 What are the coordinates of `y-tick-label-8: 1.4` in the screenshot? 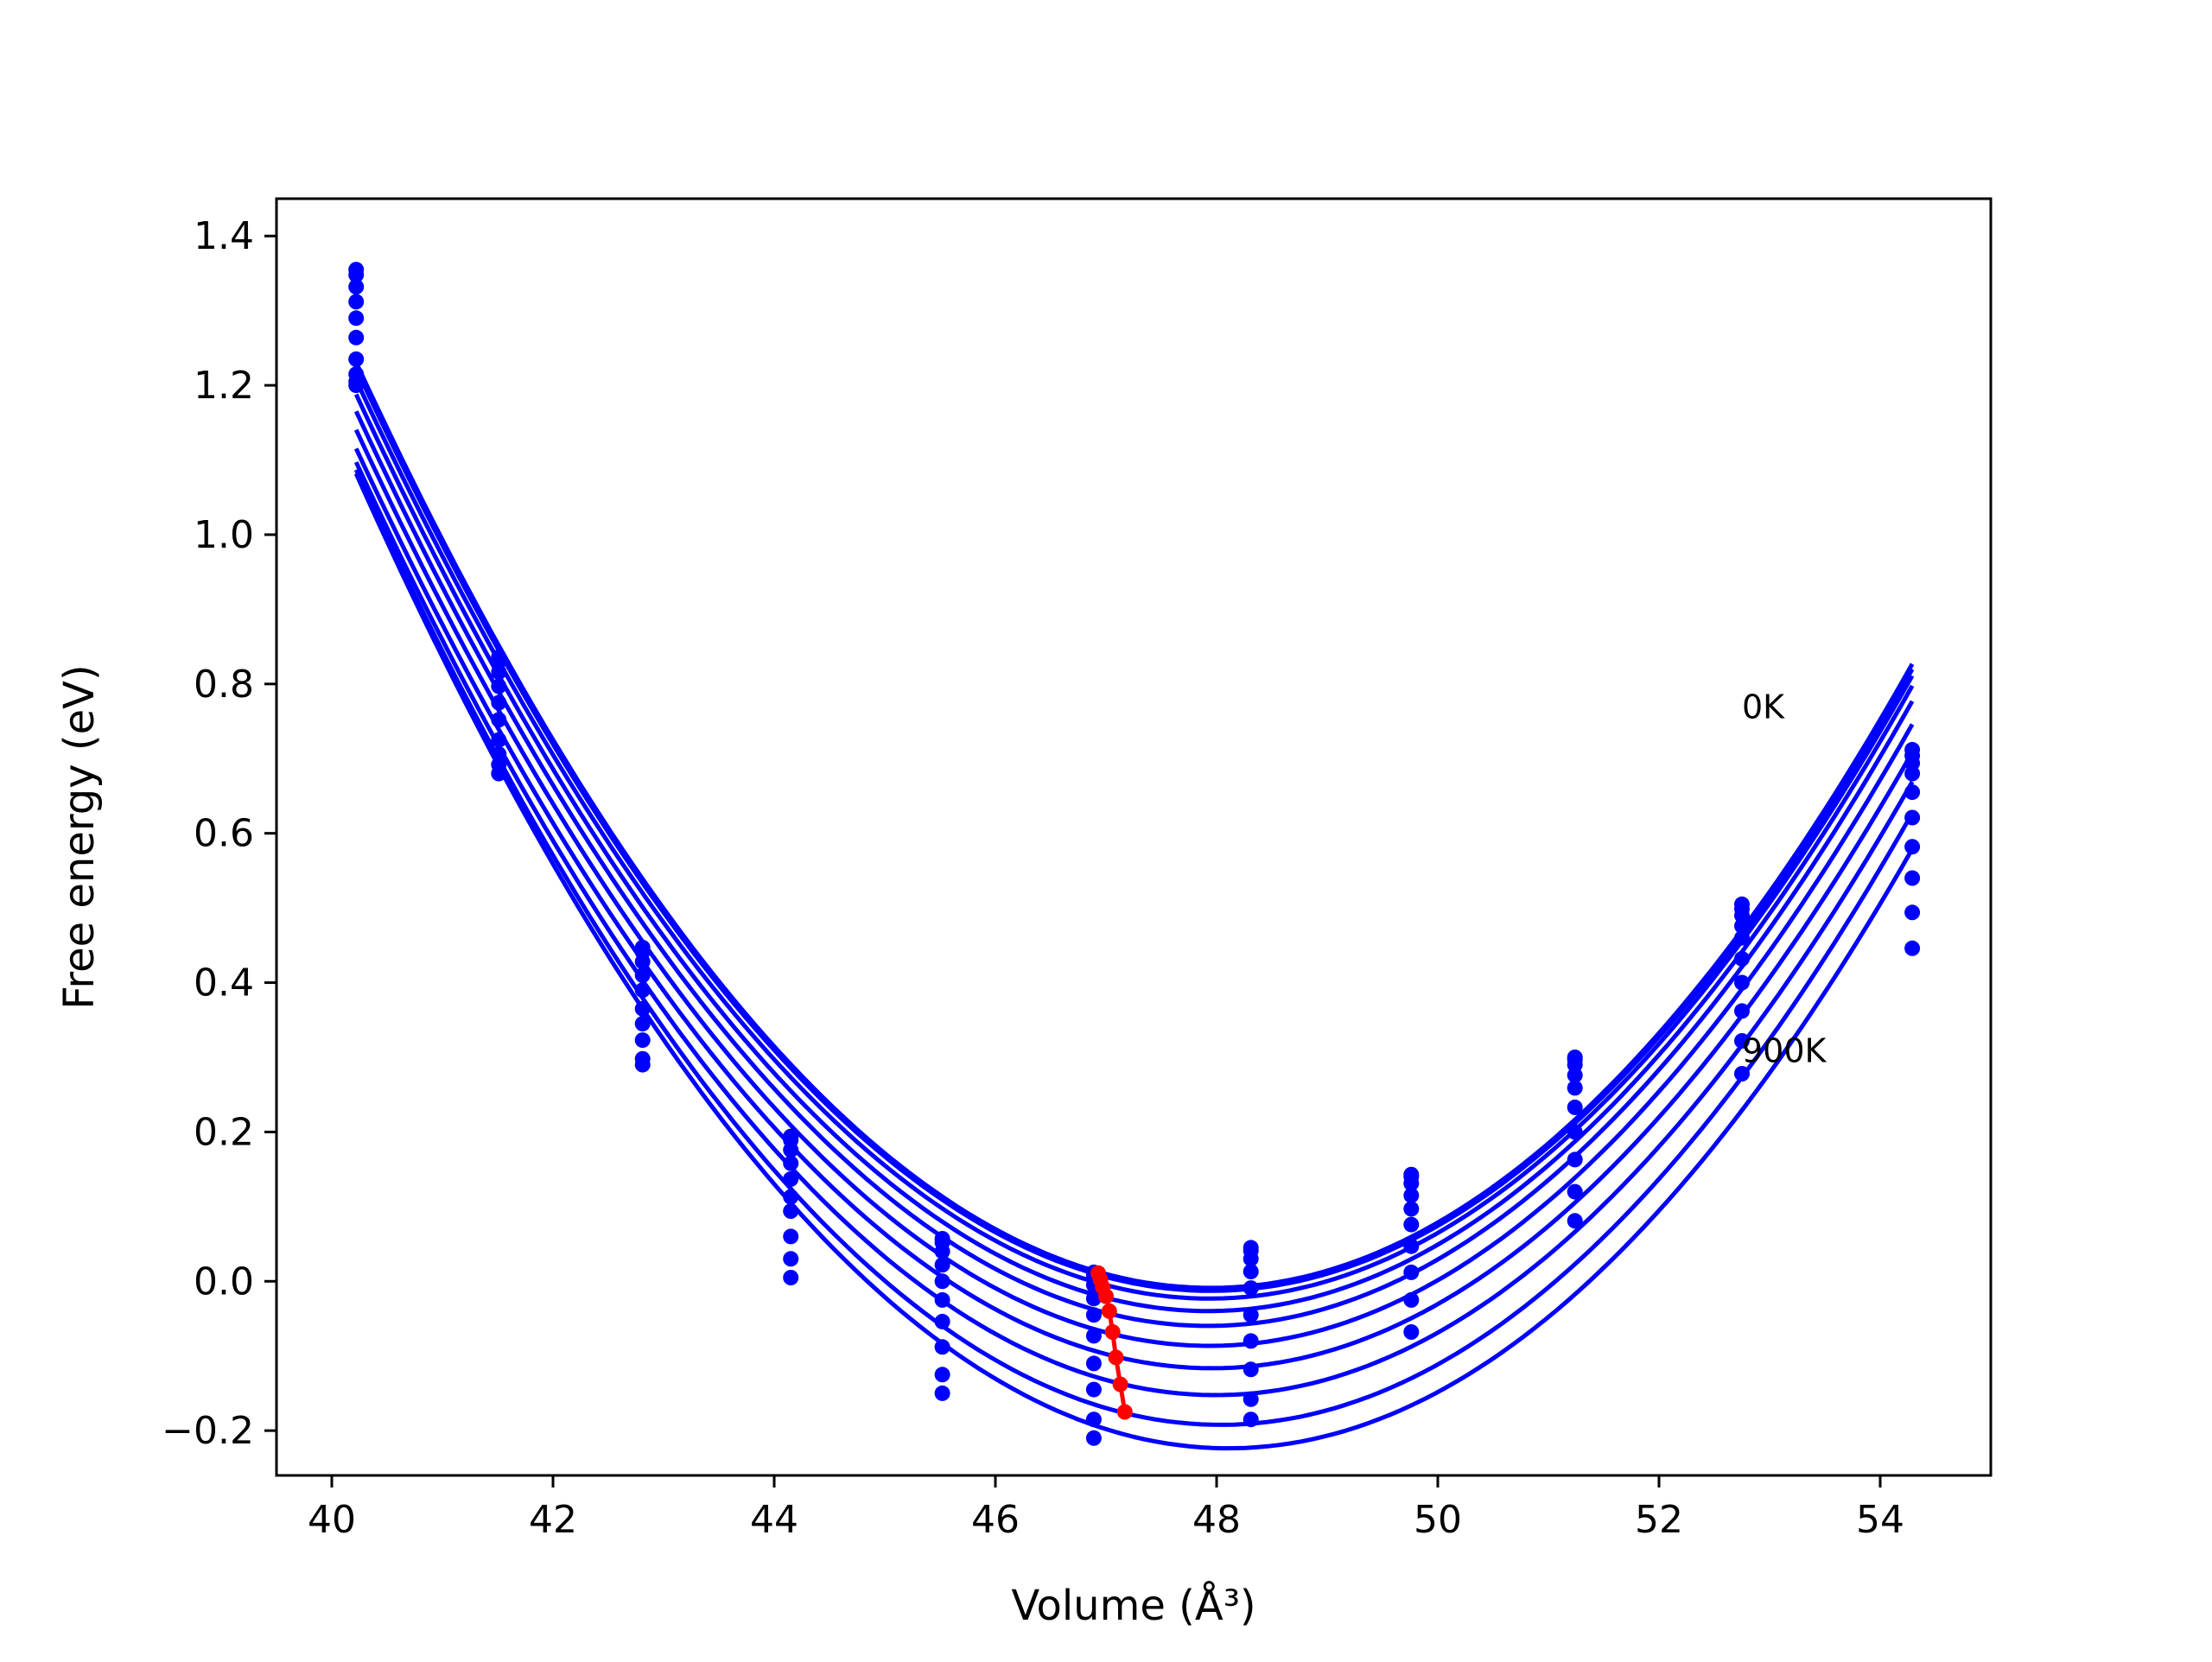 It's located at (224, 236).